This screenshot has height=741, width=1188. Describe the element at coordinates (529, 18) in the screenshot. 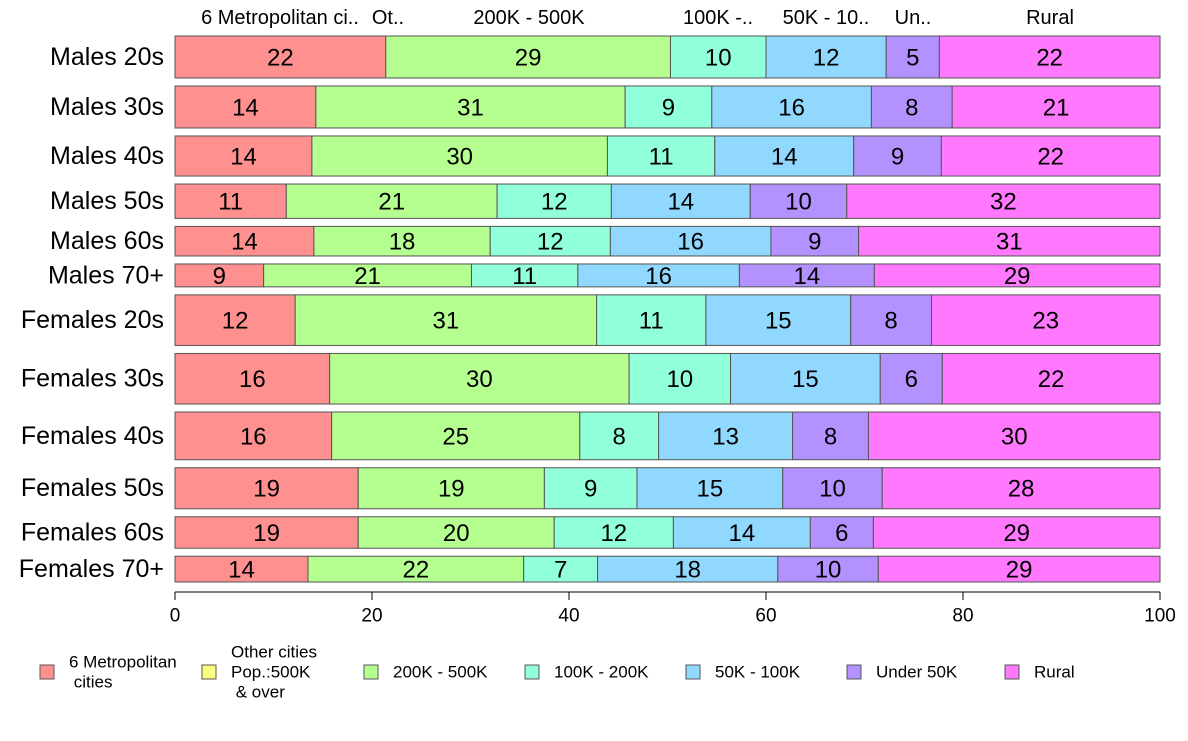

I see `top-category-label: 200K - 500K` at that location.